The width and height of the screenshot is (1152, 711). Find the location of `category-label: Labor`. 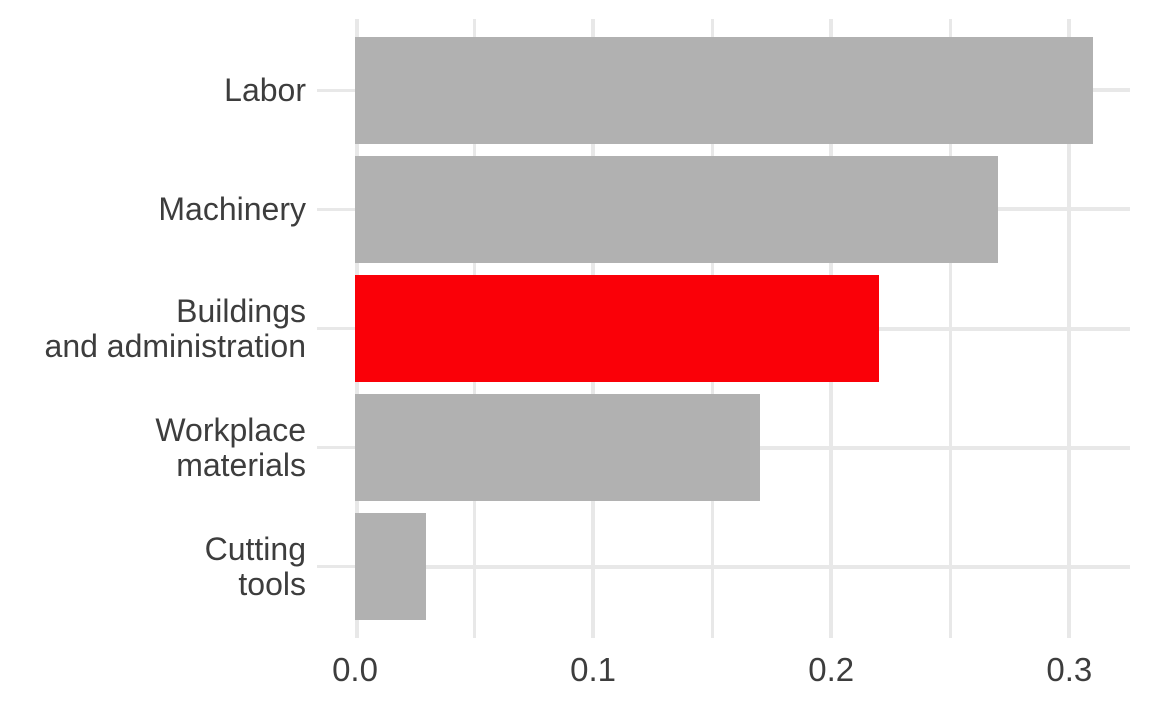

category-label: Labor is located at coordinates (265, 89).